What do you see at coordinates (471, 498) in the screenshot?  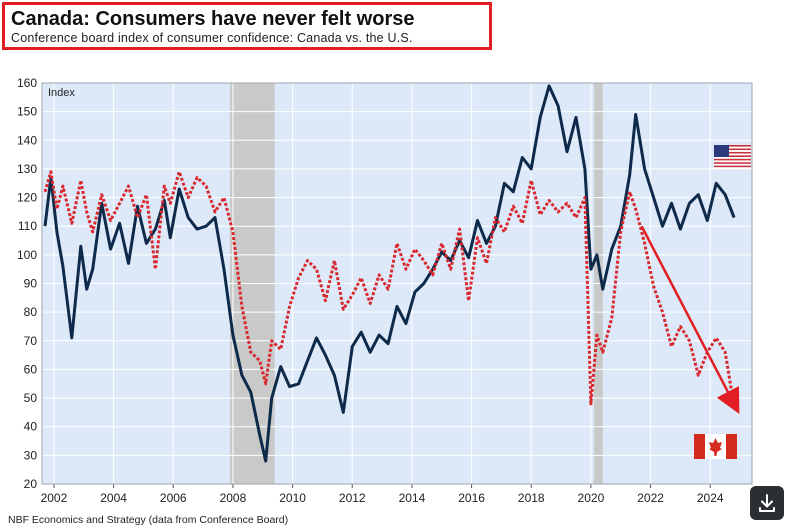 I see `x-tick-label: 2016` at bounding box center [471, 498].